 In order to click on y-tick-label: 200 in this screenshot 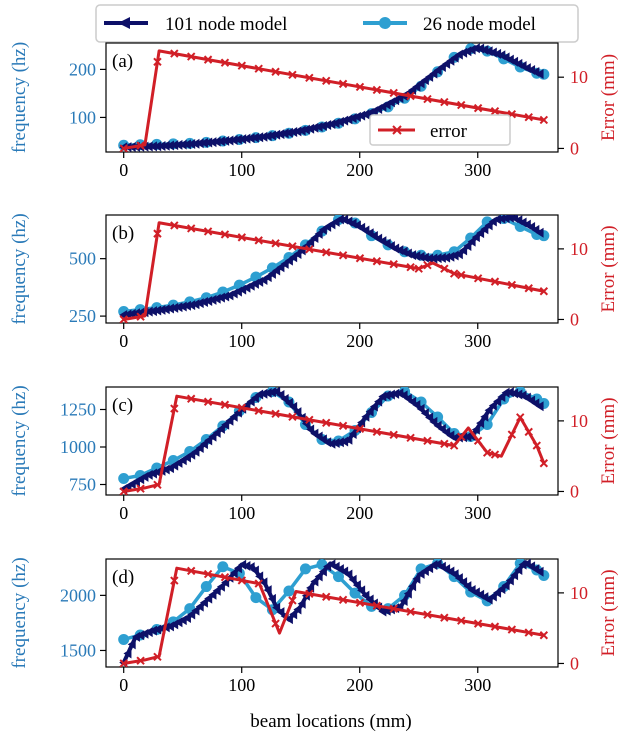, I will do `click(82, 69)`.